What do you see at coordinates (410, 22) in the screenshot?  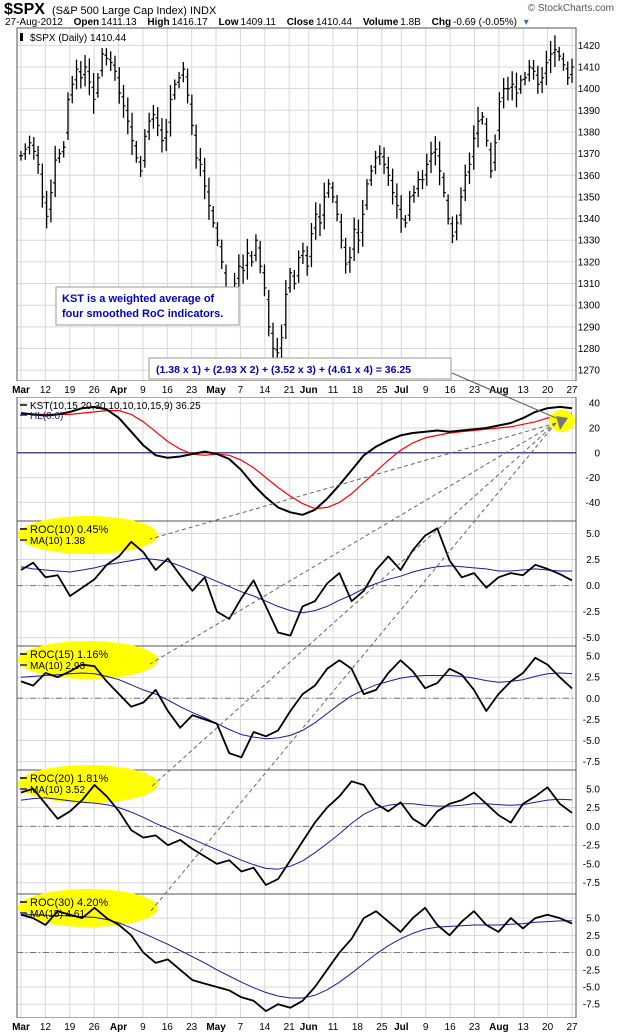 I see `volume-value: 1.8B` at bounding box center [410, 22].